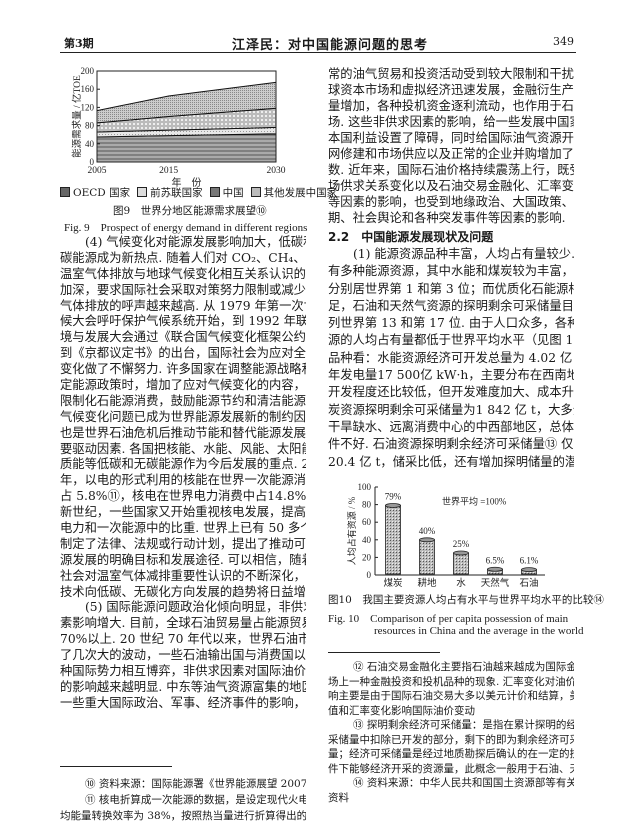 The image size is (635, 836). I want to click on y-tick-label: 120, so click(88, 107).